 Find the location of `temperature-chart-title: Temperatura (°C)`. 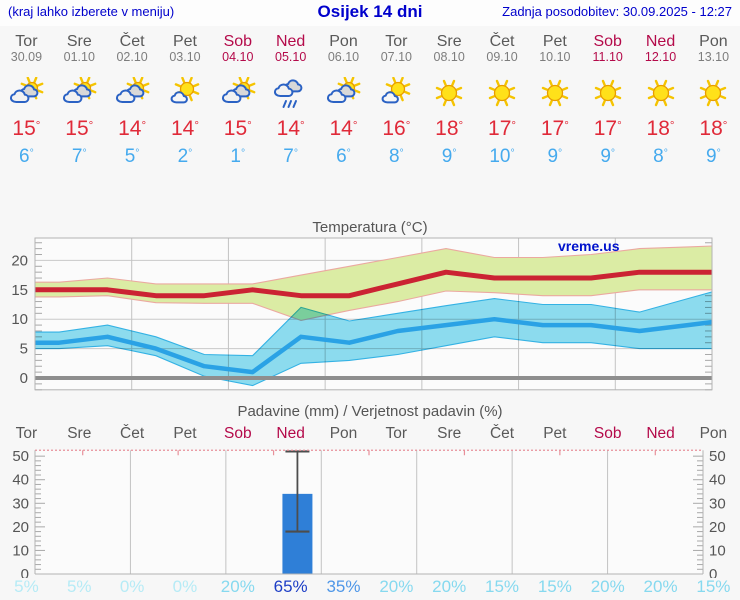

temperature-chart-title: Temperatura (°C) is located at coordinates (370, 227).